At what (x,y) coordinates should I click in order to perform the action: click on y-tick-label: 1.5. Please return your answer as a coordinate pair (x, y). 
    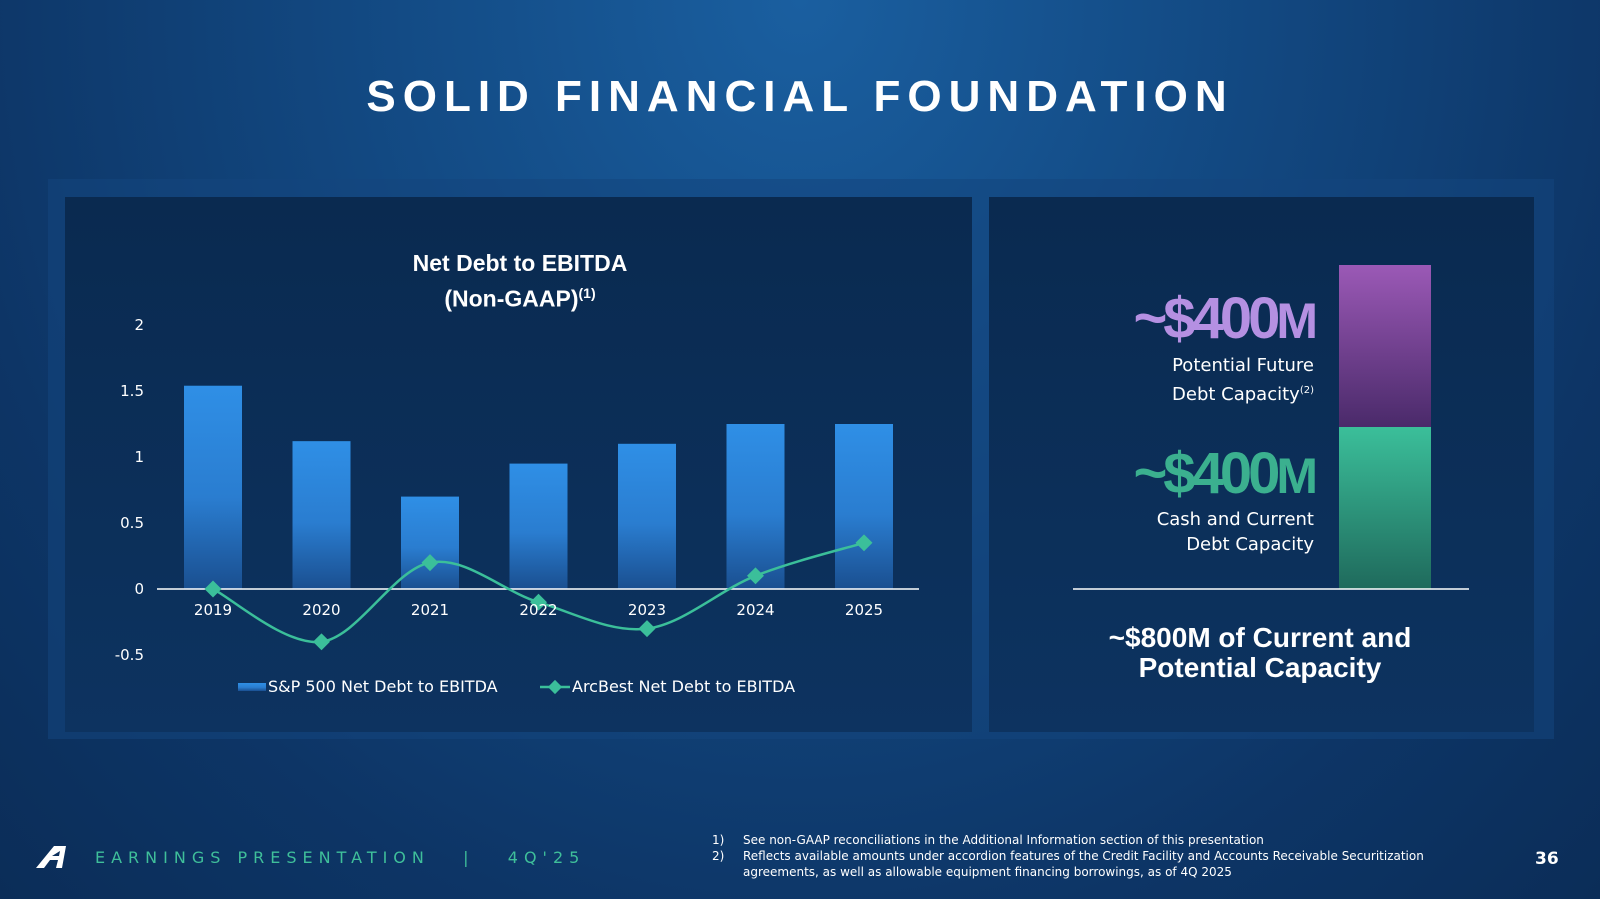
    Looking at the image, I should click on (132, 391).